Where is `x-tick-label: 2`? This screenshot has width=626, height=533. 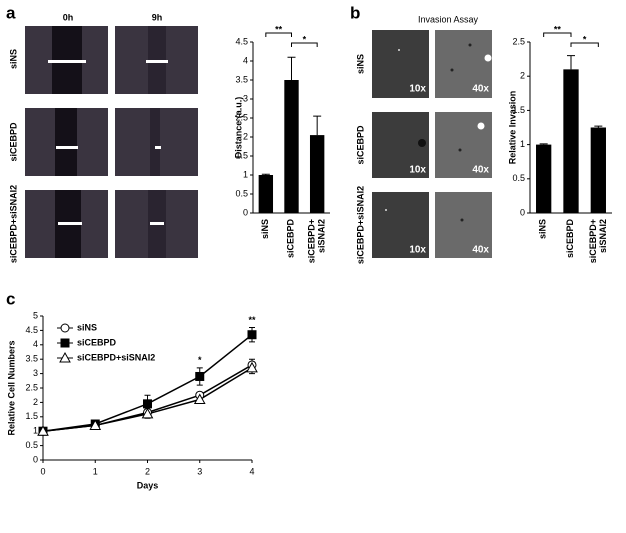
x-tick-label: 2 is located at coordinates (147, 471).